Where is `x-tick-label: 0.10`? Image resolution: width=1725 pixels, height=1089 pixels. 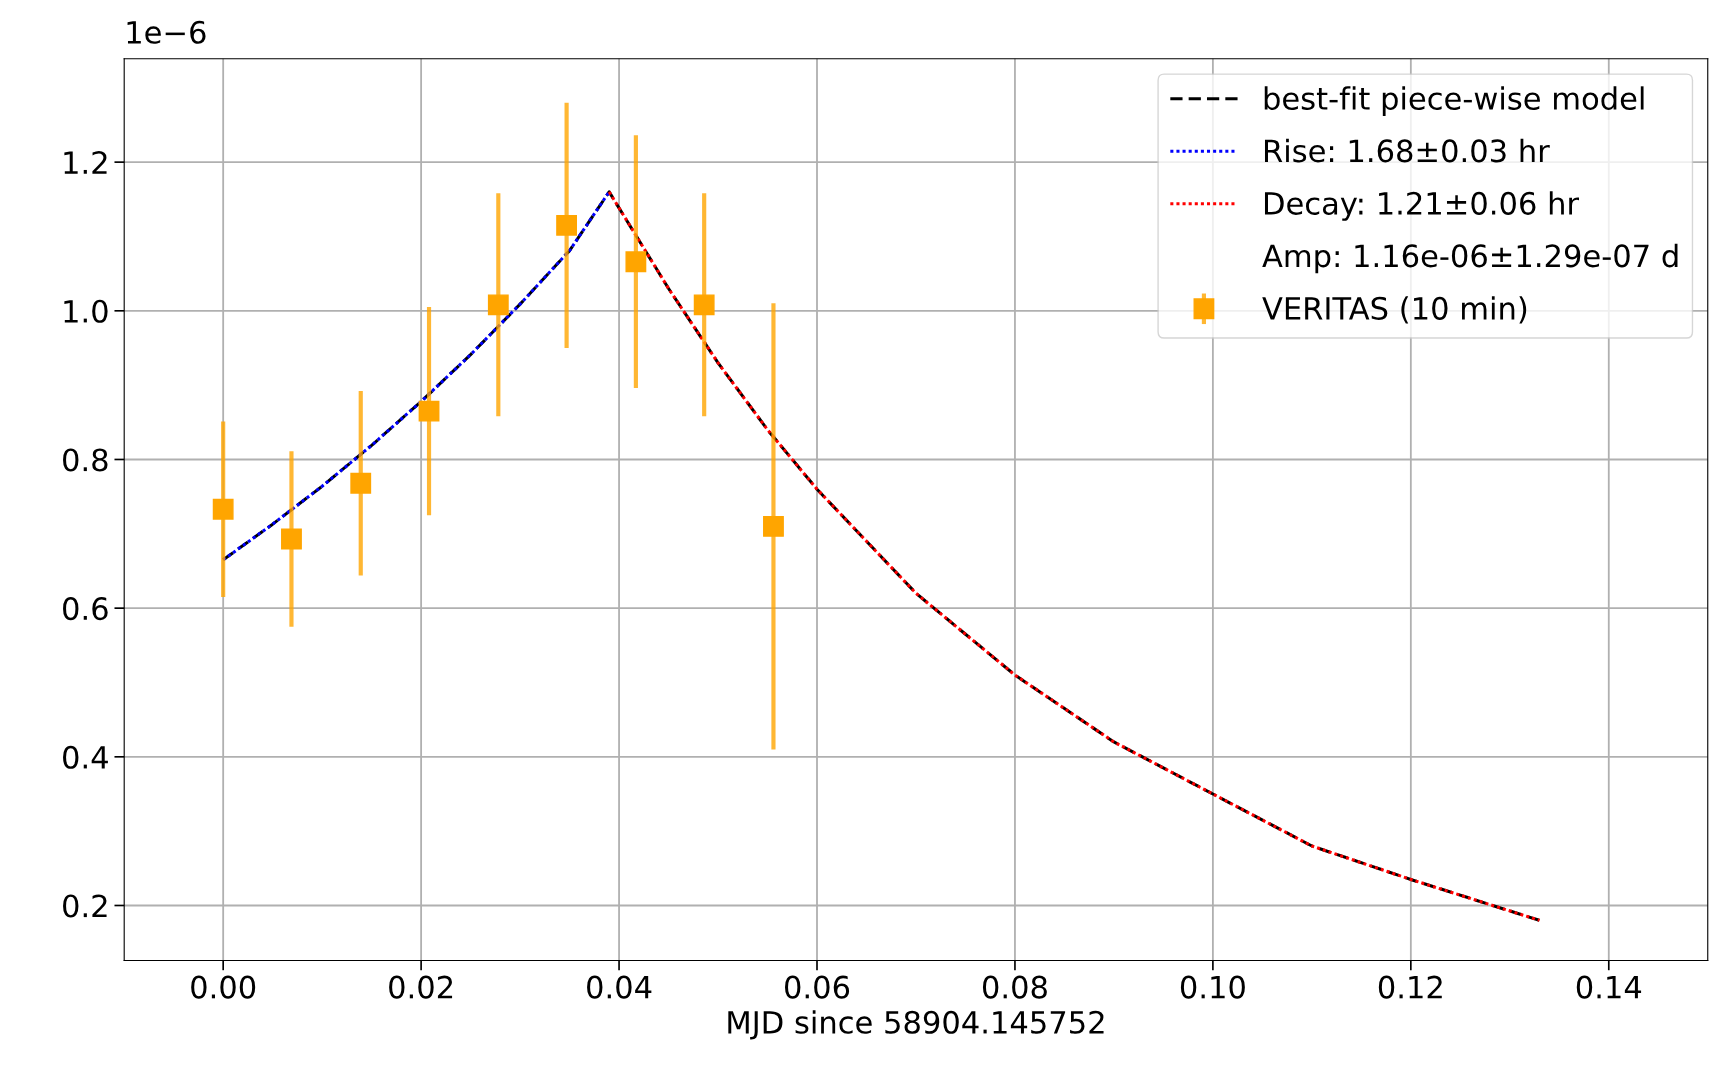 x-tick-label: 0.10 is located at coordinates (1212, 987).